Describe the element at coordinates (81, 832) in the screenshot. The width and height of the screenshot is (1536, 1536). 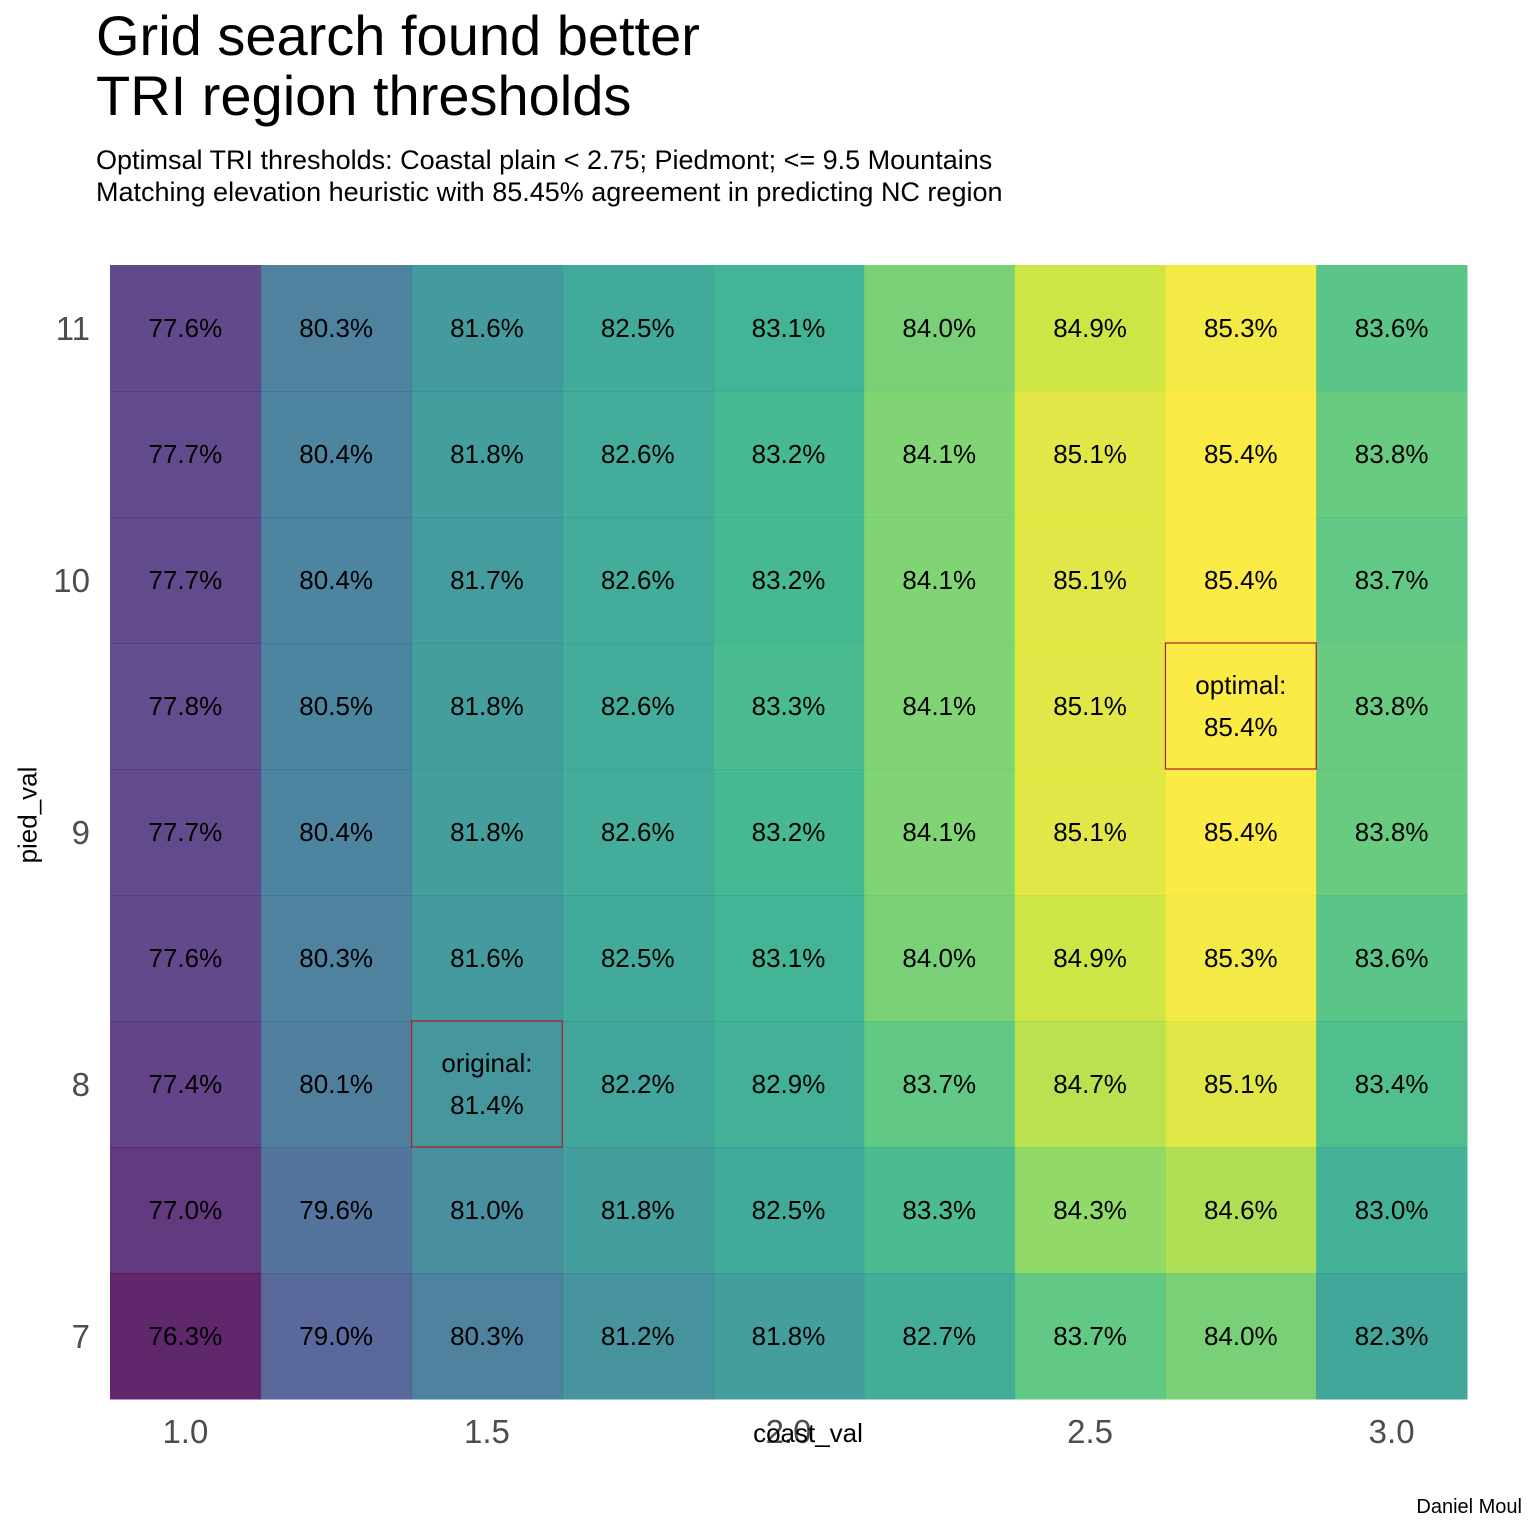
I see `y-tick-label: 9` at that location.